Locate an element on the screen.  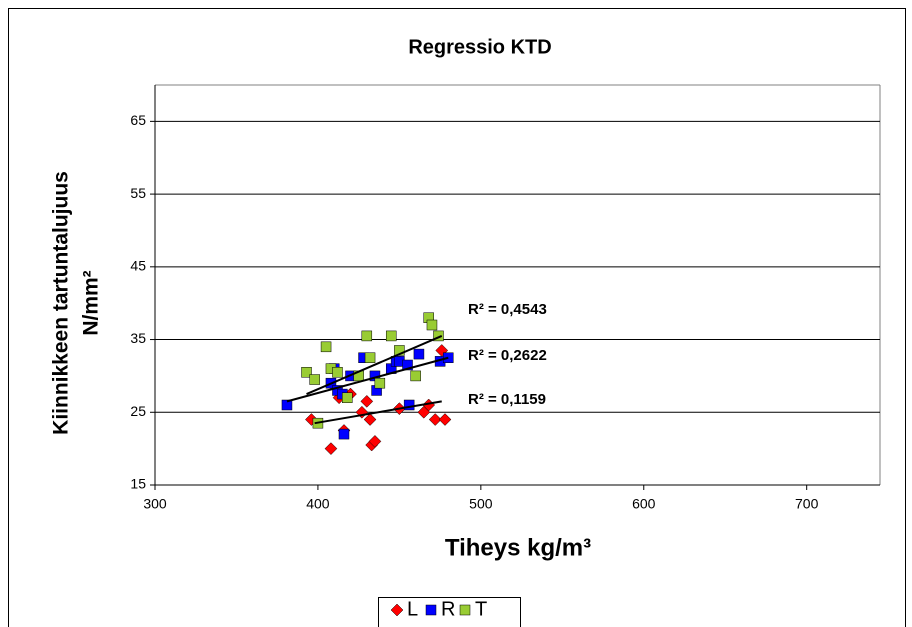
legend-label: R is located at coordinates (448, 609).